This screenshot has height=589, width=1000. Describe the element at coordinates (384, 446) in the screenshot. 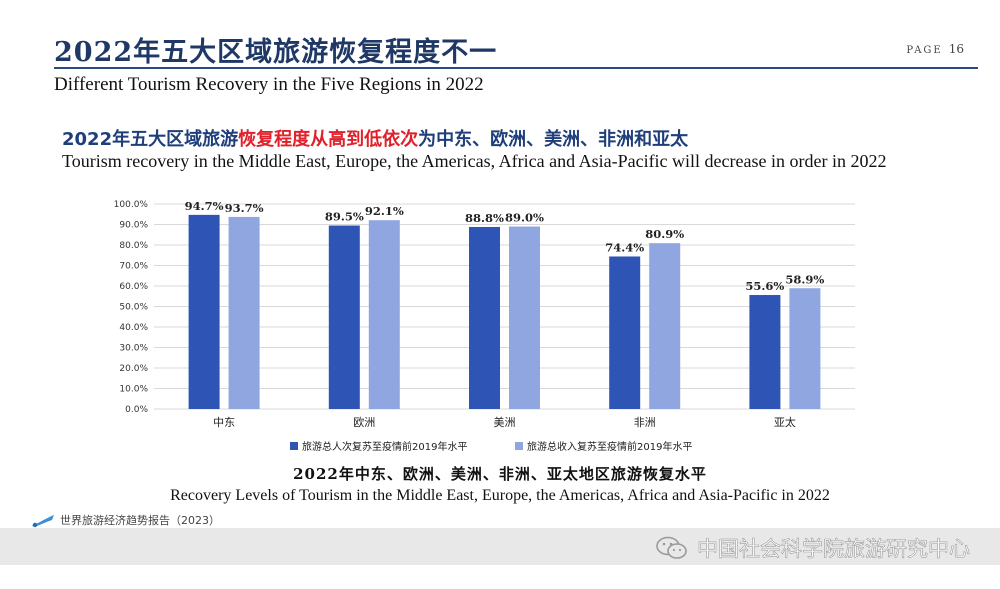

I see `legend-label: 旅游总人次复苏至疫情前2019年水平` at that location.